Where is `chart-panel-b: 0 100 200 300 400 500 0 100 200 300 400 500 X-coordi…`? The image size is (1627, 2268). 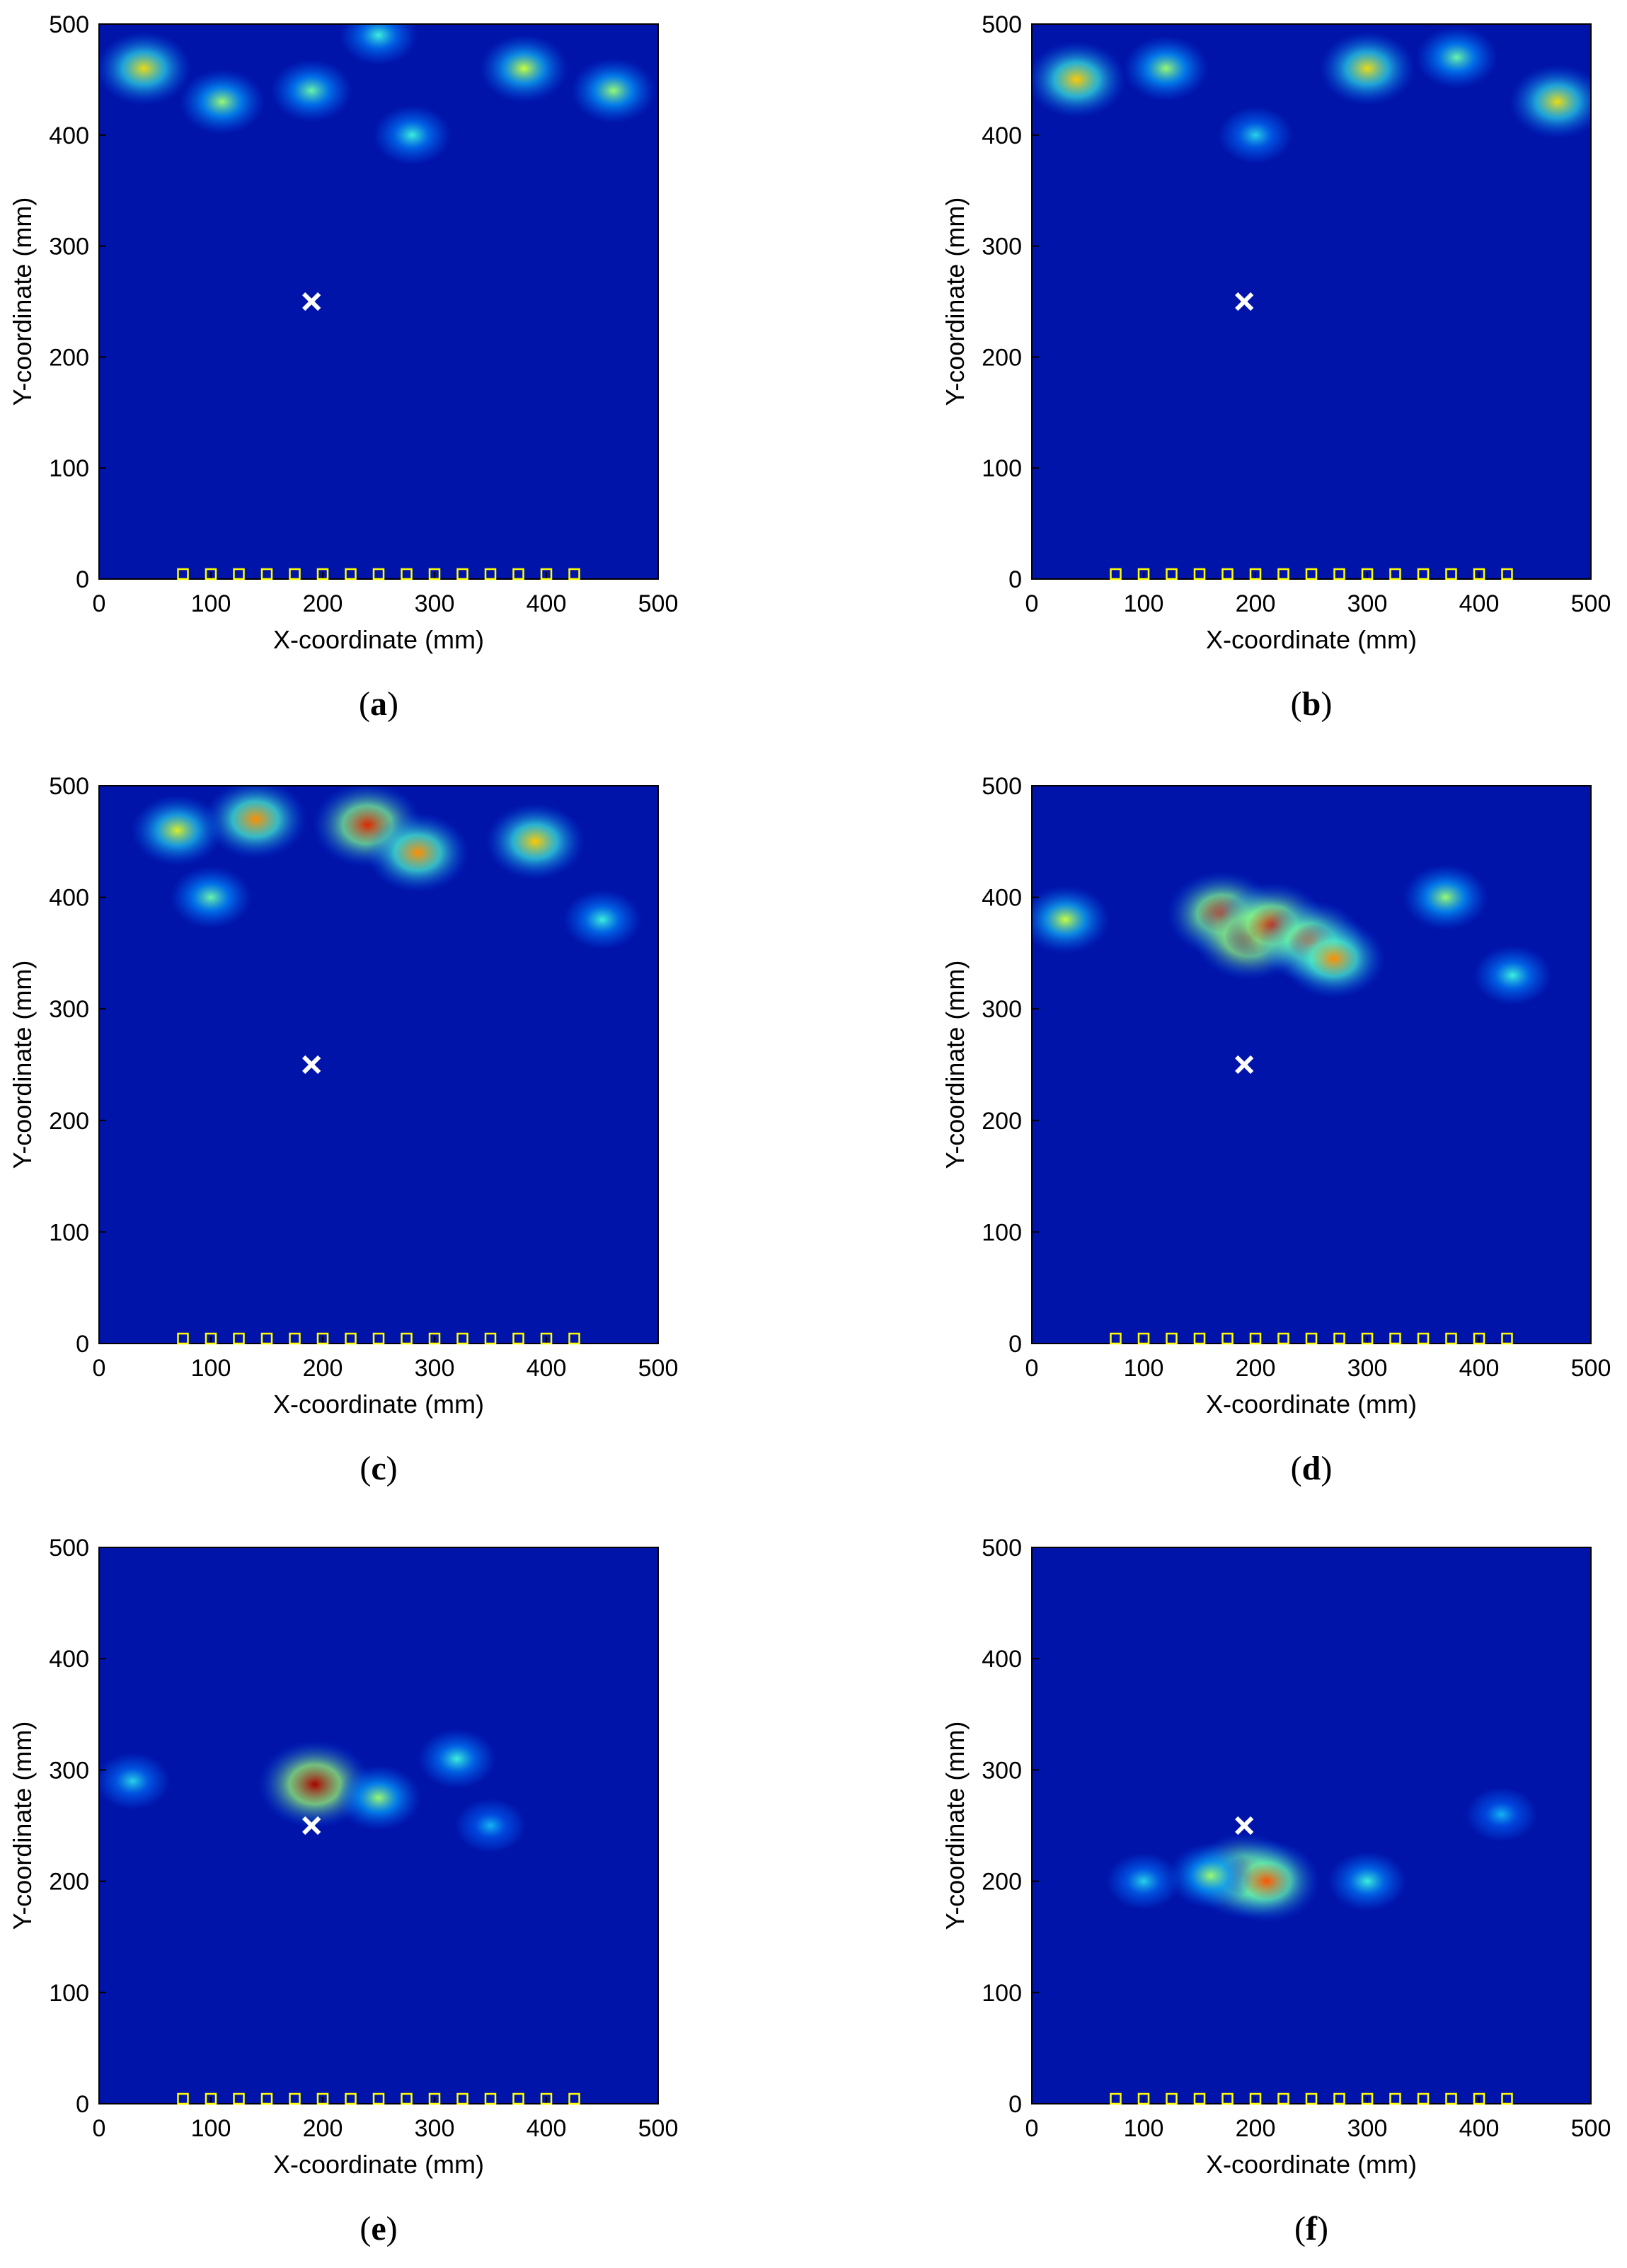 chart-panel-b: 0 100 200 300 400 500 0 100 200 300 400 500 X-coordi… is located at coordinates (1276, 367).